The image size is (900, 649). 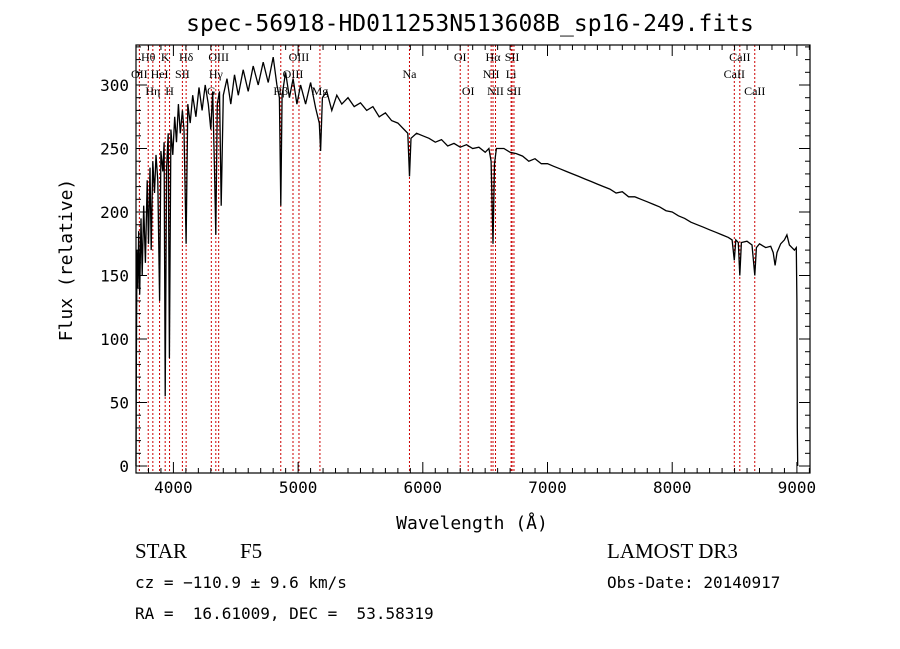 What do you see at coordinates (139, 74) in the screenshot?
I see `spectral-line-label: OII` at bounding box center [139, 74].